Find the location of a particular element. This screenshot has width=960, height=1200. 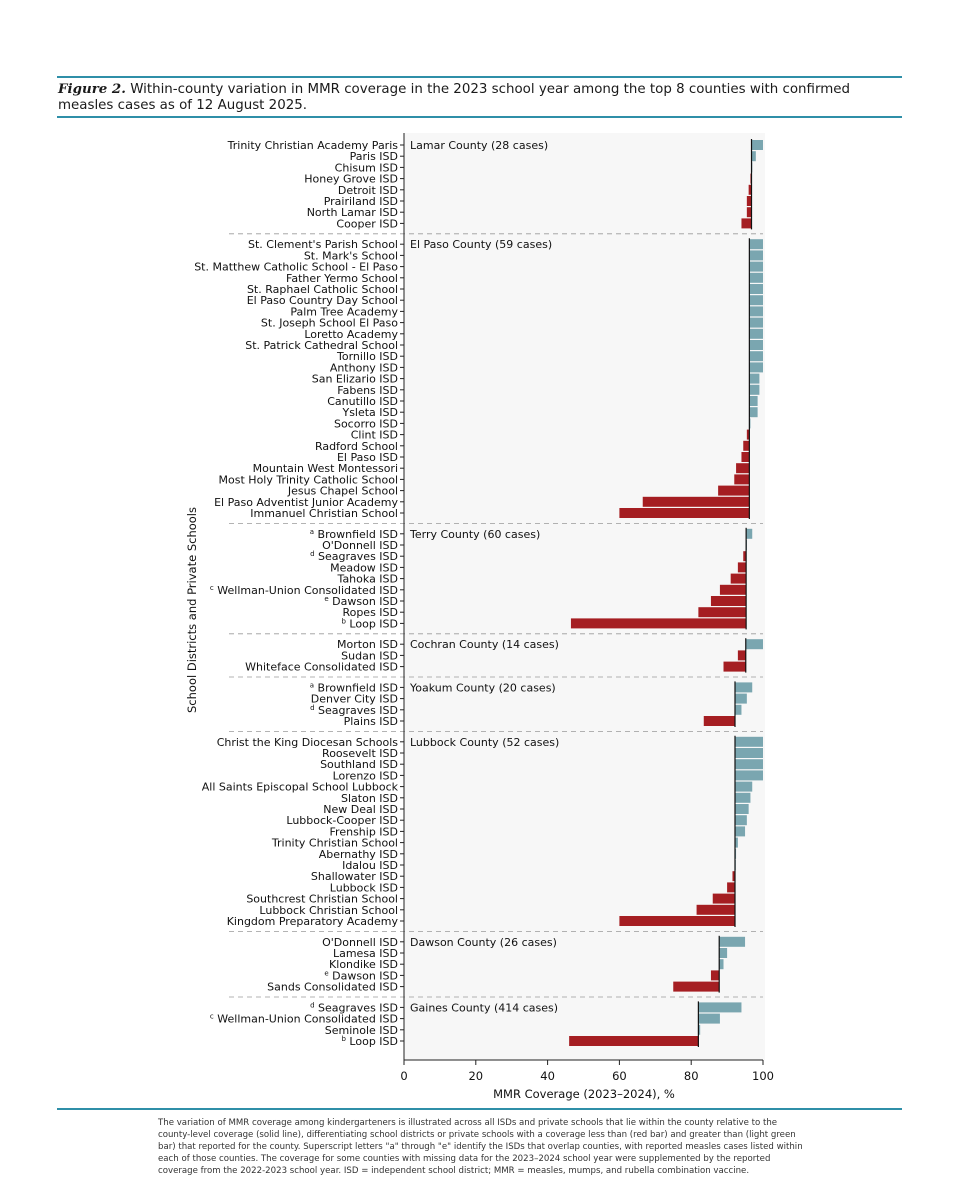

row-label: Mountain West Montessori is located at coordinates (325, 468).